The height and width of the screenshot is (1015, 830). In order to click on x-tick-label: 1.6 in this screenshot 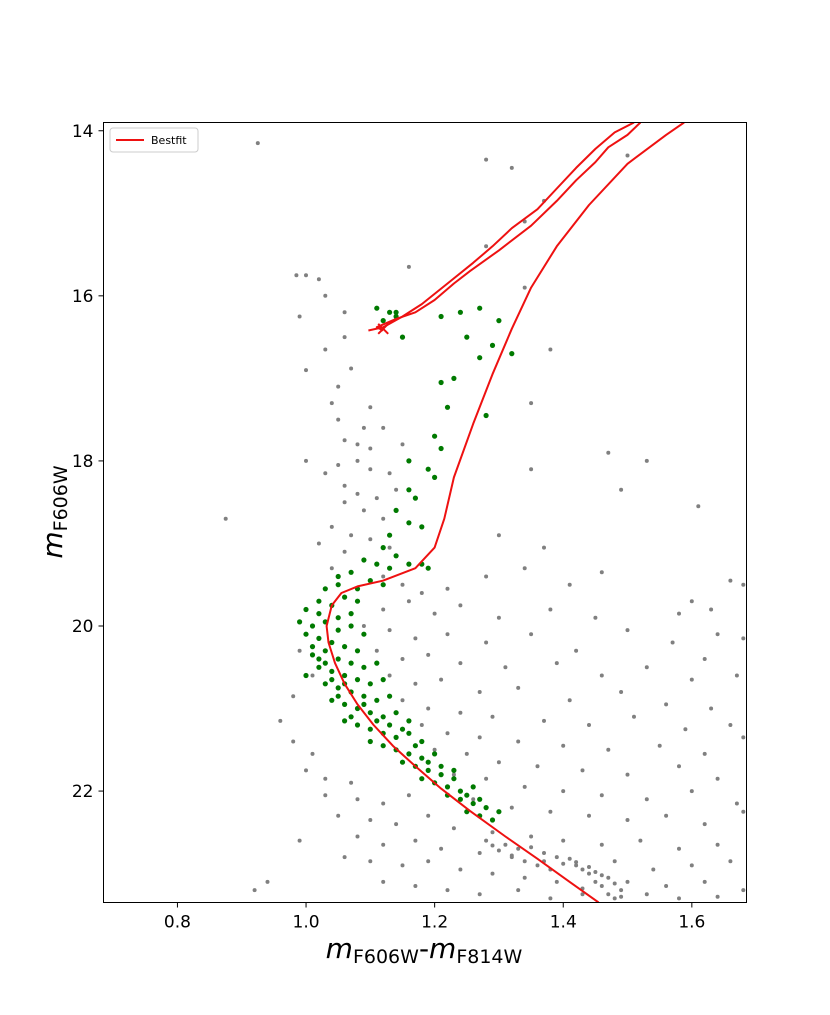, I will do `click(691, 923)`.